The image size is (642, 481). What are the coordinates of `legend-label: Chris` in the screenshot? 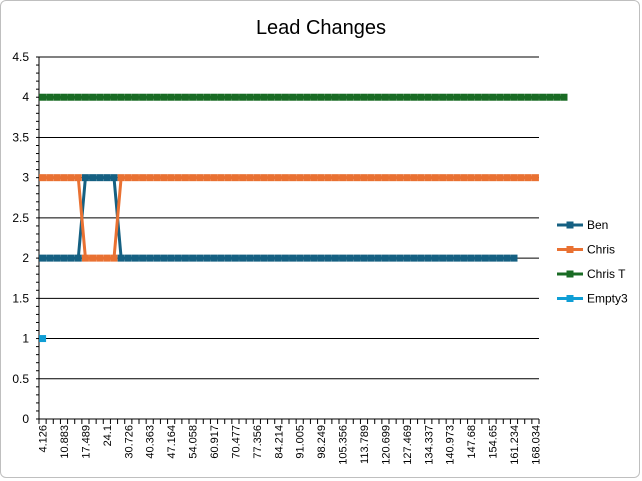 It's located at (601, 250).